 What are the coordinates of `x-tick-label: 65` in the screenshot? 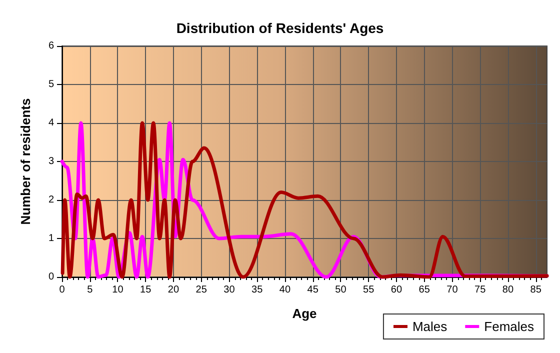 It's located at (424, 290).